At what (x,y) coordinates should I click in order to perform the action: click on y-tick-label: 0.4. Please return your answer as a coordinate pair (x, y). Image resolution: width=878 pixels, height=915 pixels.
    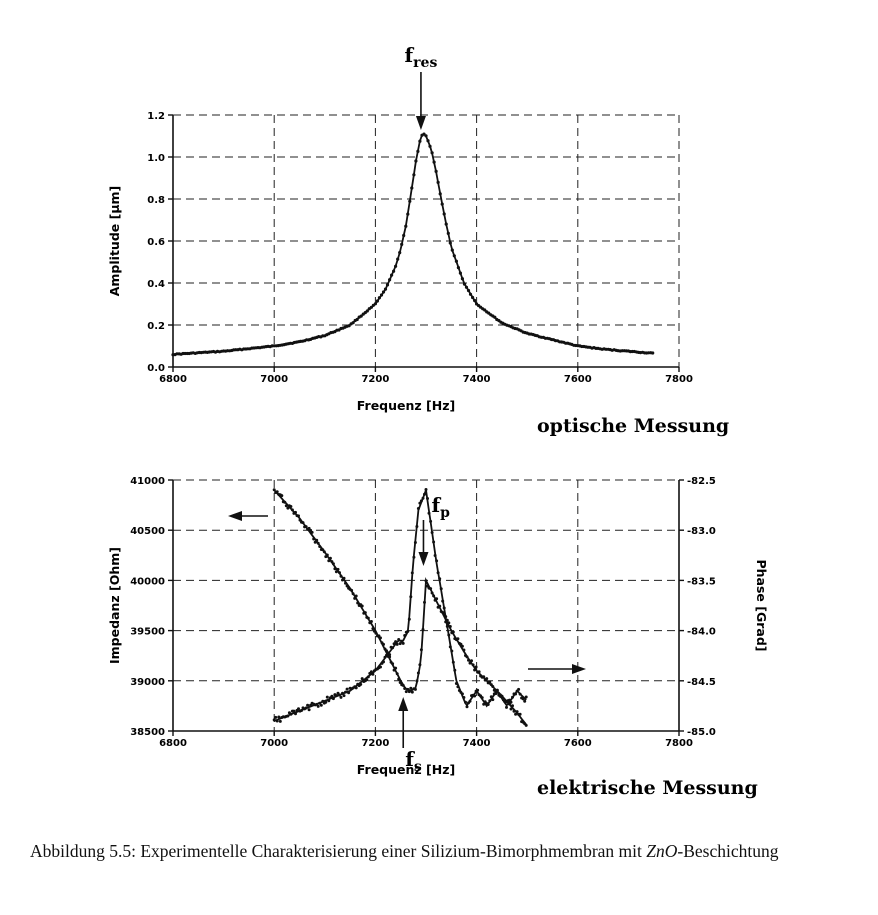
    Looking at the image, I should click on (156, 284).